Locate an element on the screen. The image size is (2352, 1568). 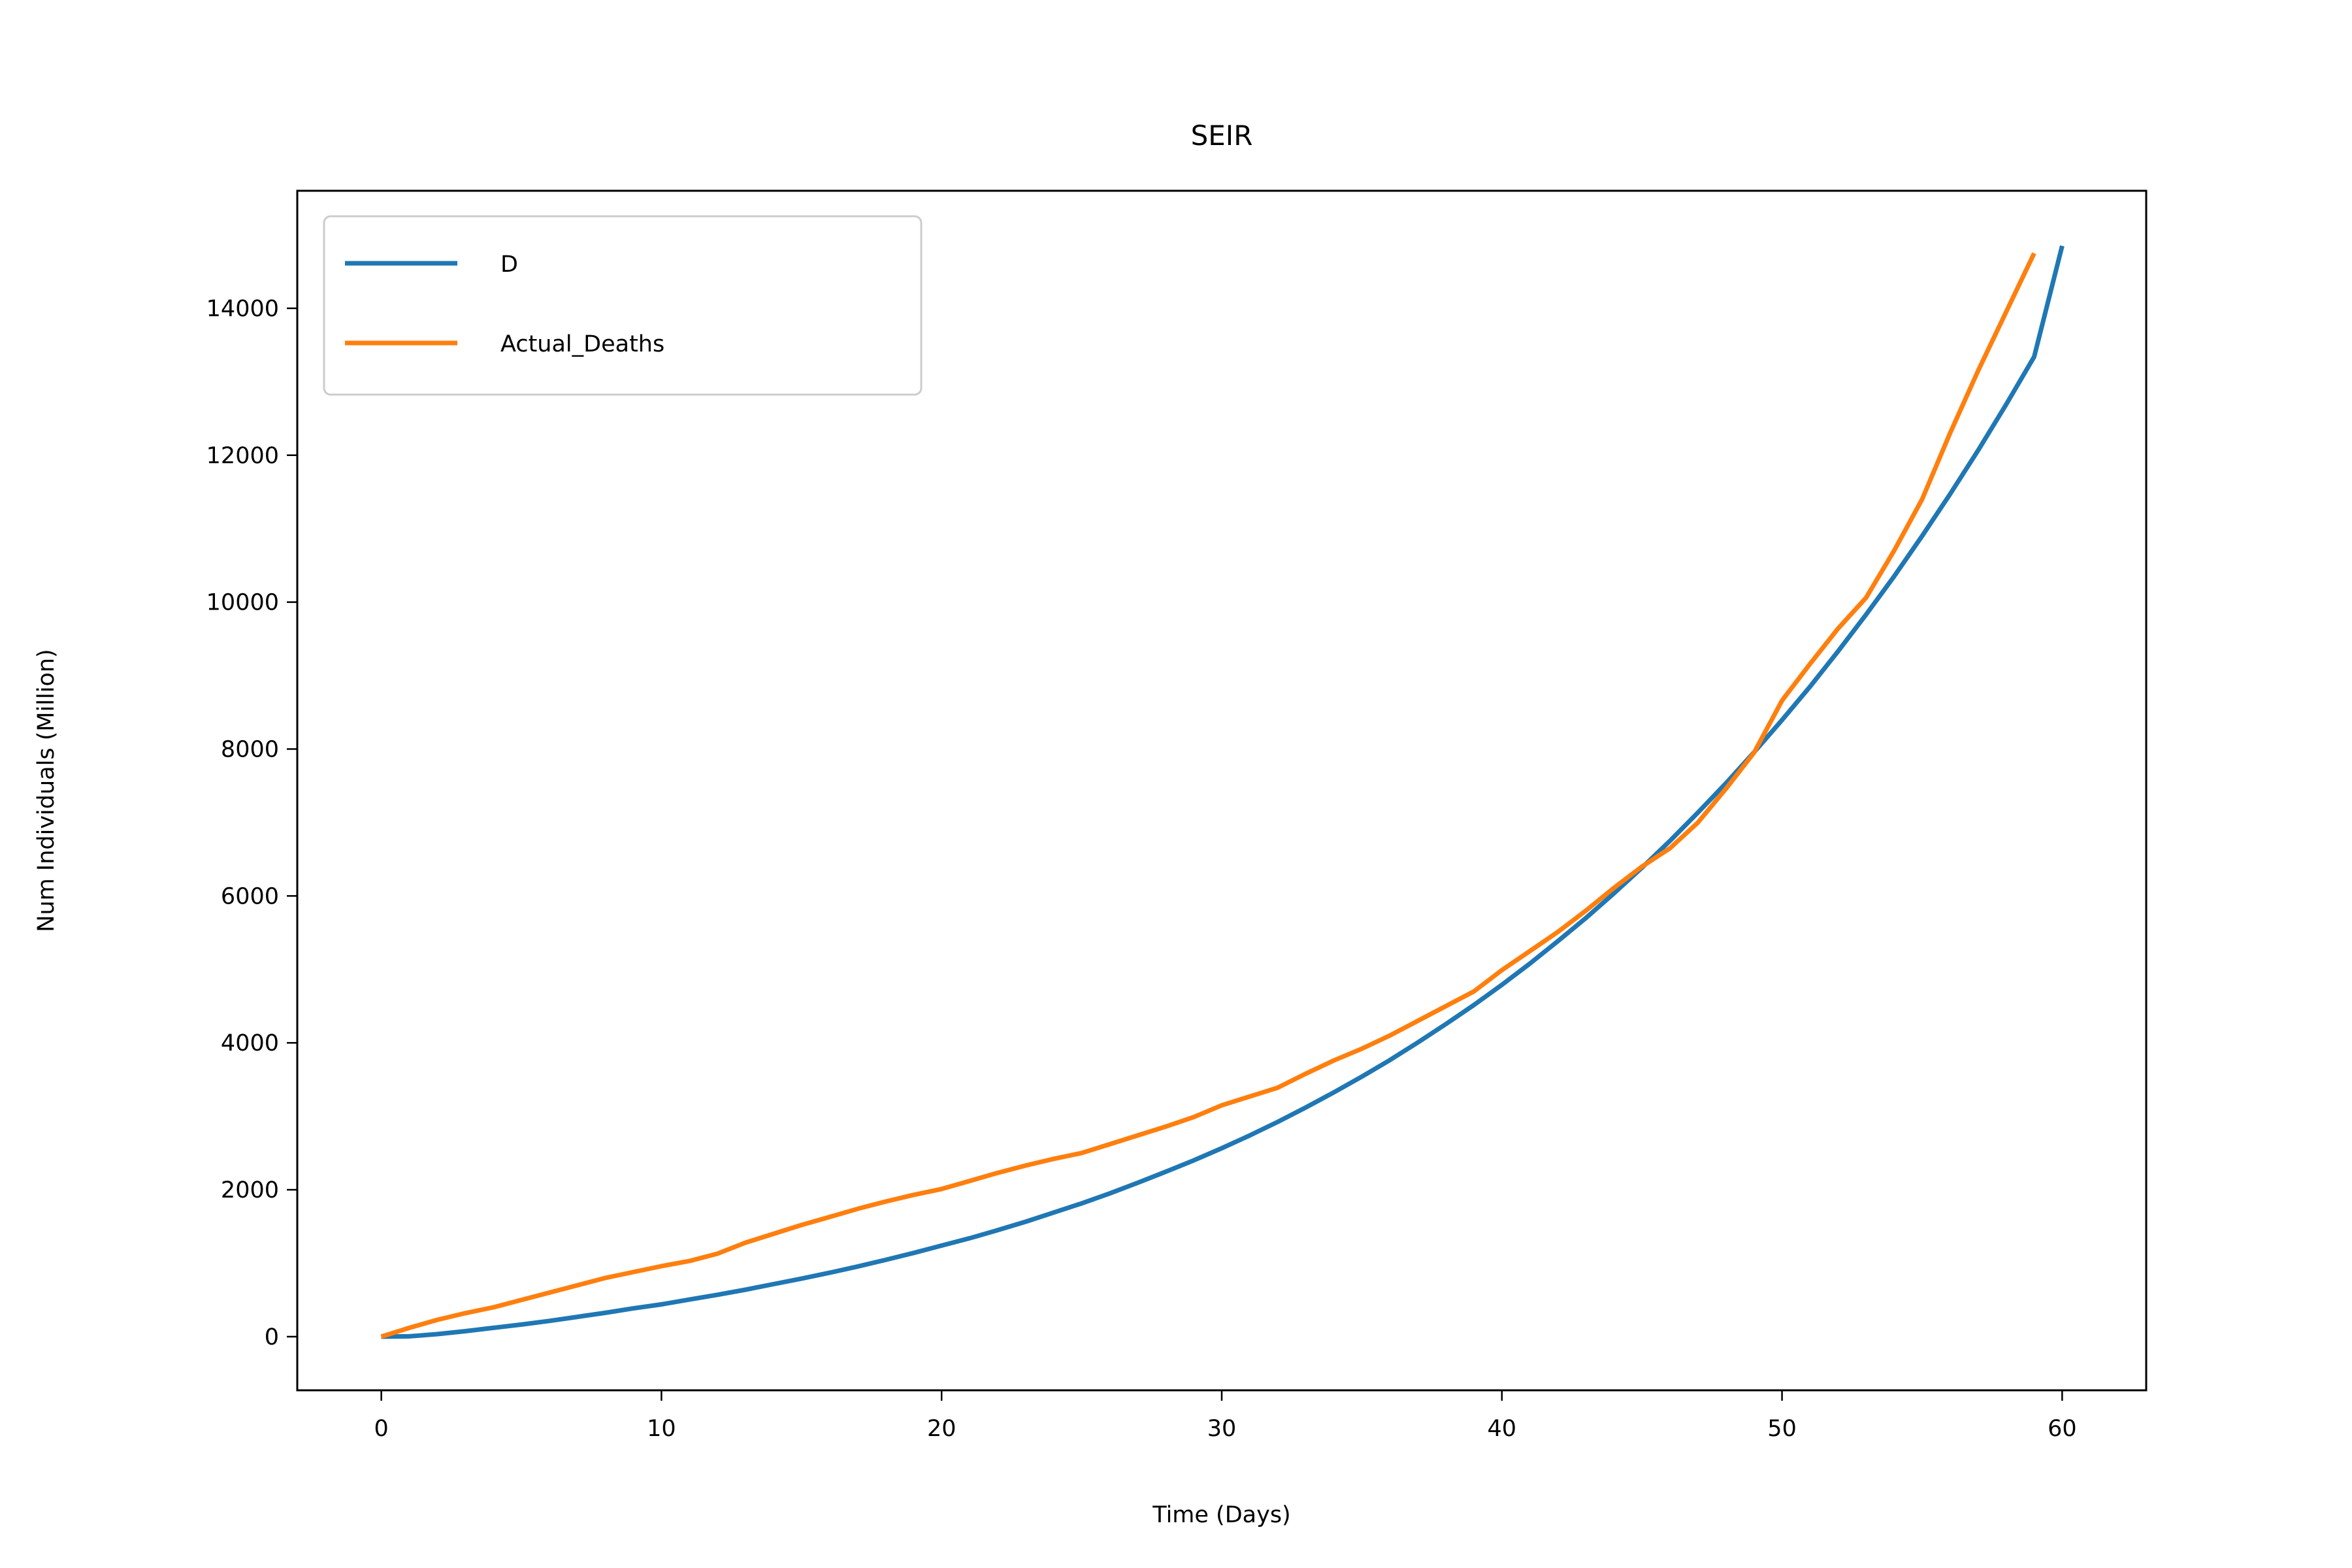
x-tick-label: 50 is located at coordinates (1782, 1429).